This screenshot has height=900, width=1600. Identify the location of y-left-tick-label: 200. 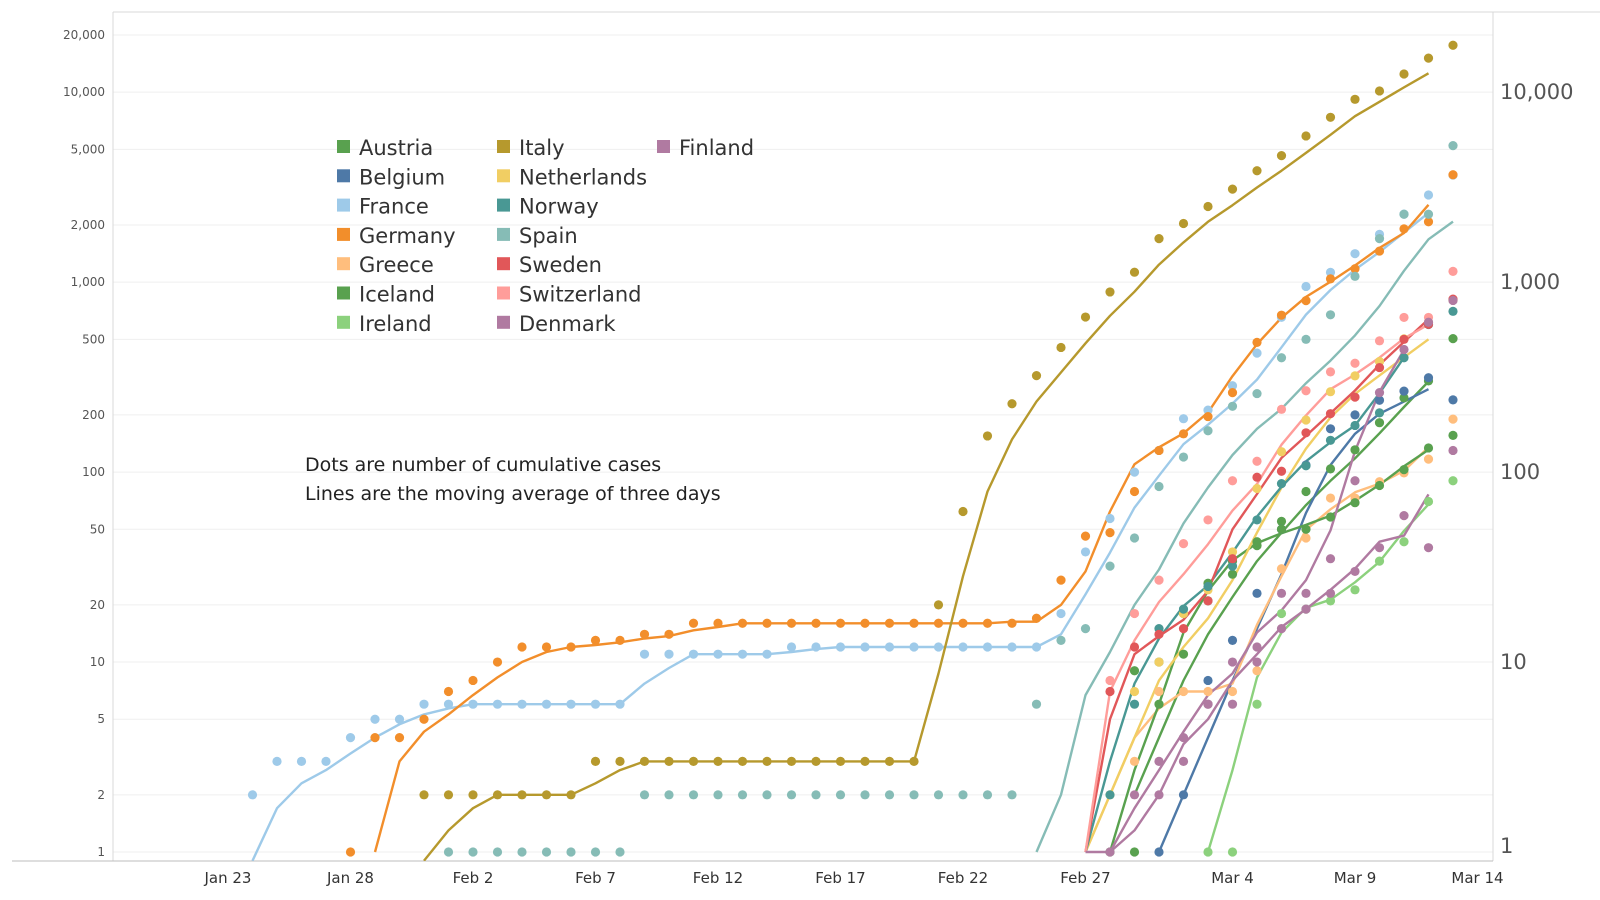
(93, 415).